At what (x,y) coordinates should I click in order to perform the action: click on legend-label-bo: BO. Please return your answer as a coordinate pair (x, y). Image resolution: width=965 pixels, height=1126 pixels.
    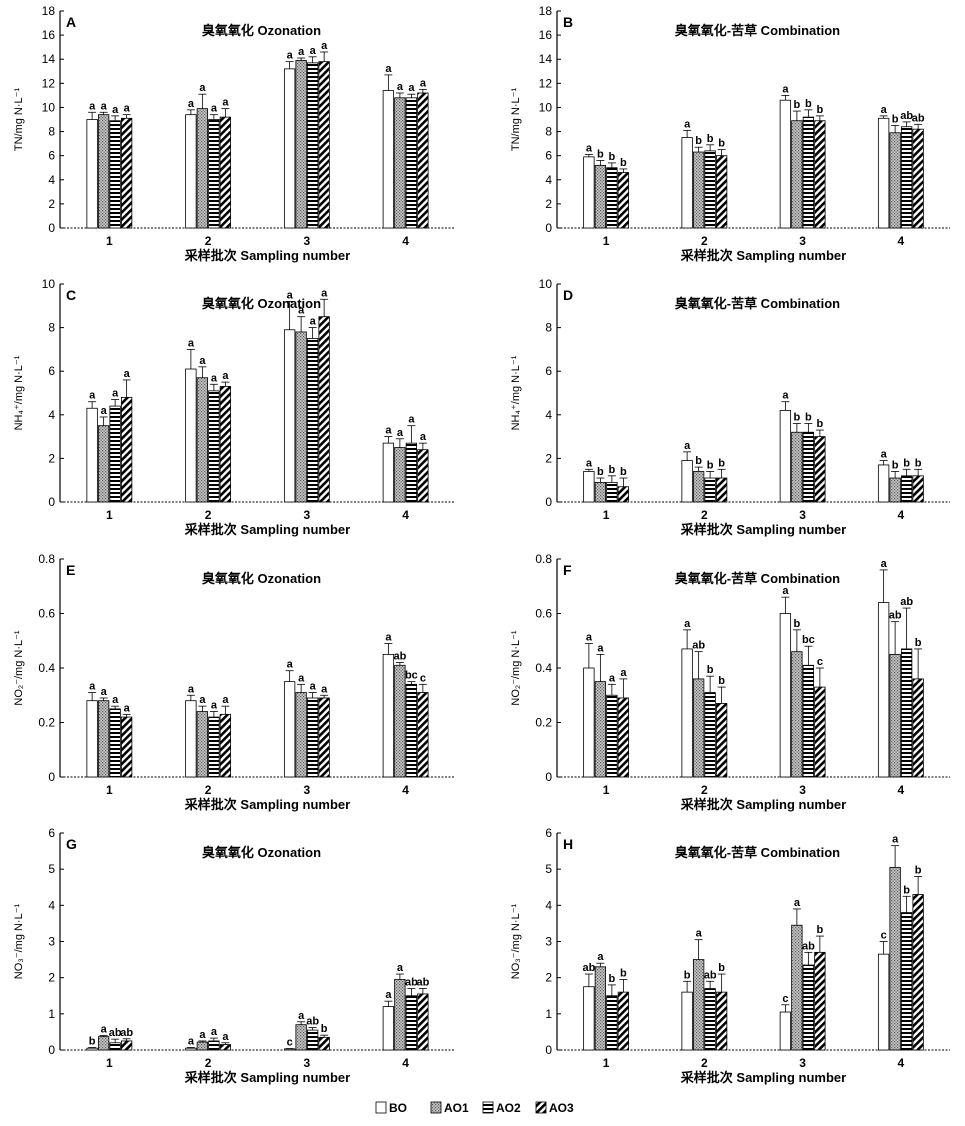
    Looking at the image, I should click on (398, 1108).